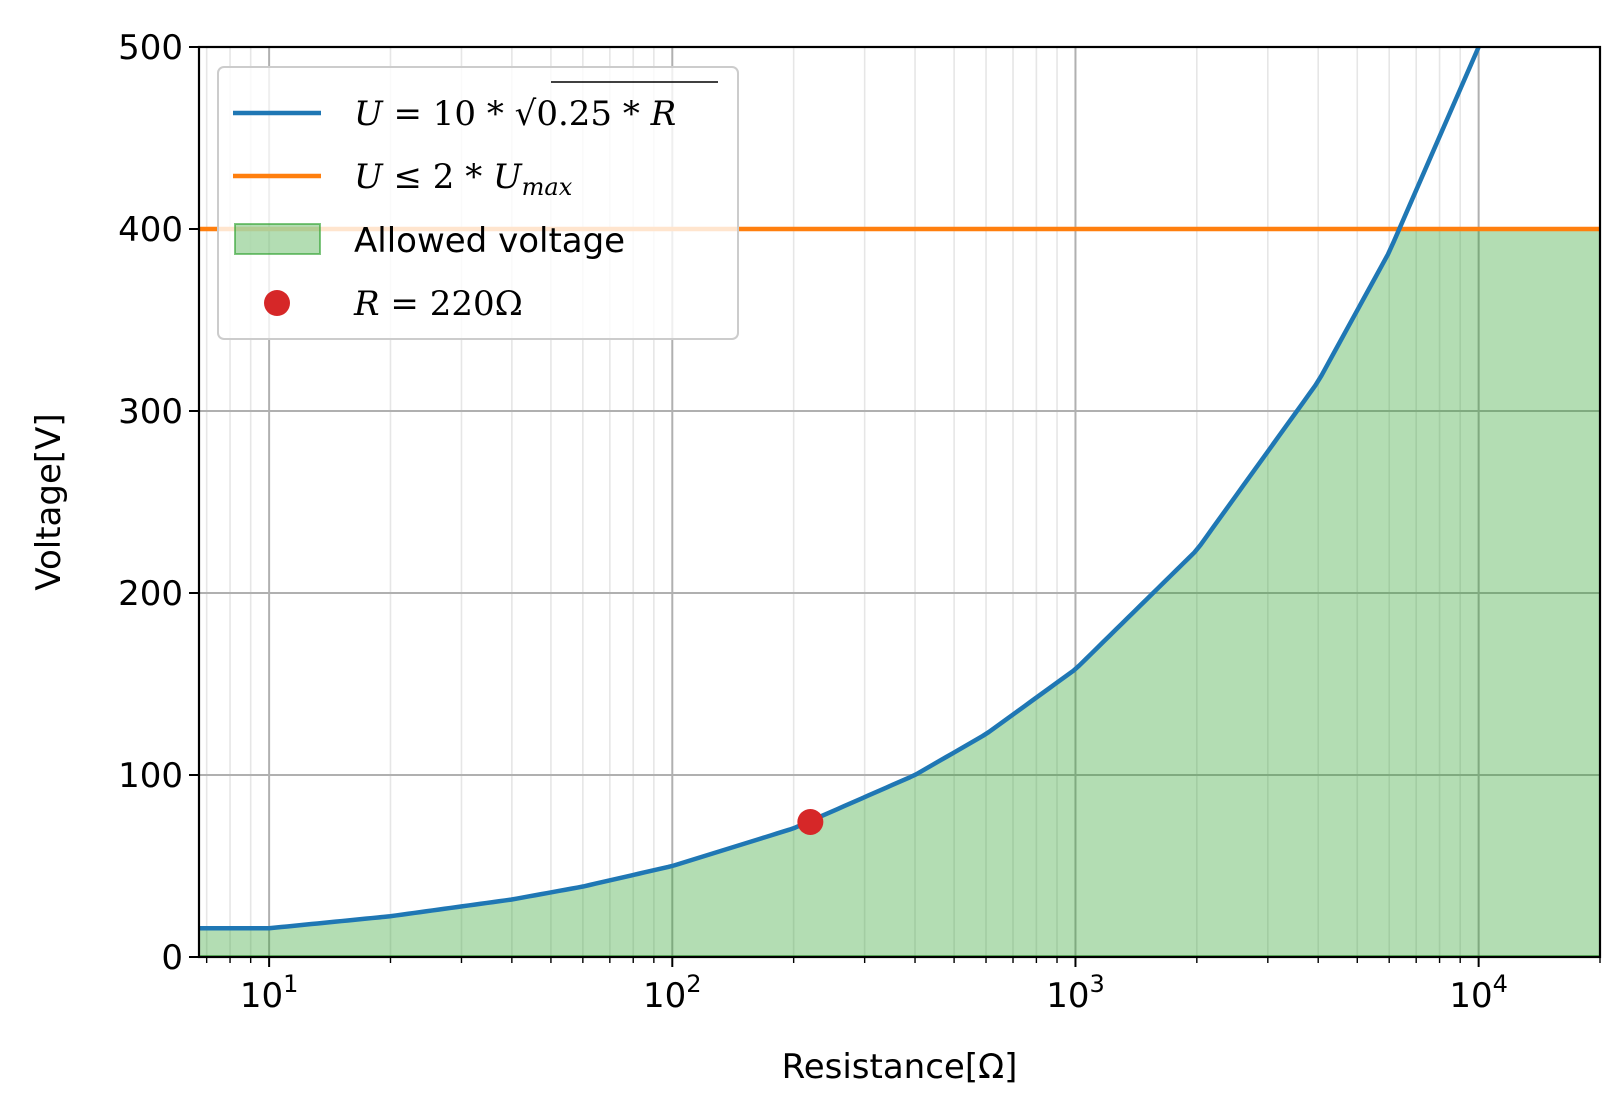 The width and height of the screenshot is (1622, 1112). I want to click on legend-item: U = 10 * √0.25 * R, so click(454, 114).